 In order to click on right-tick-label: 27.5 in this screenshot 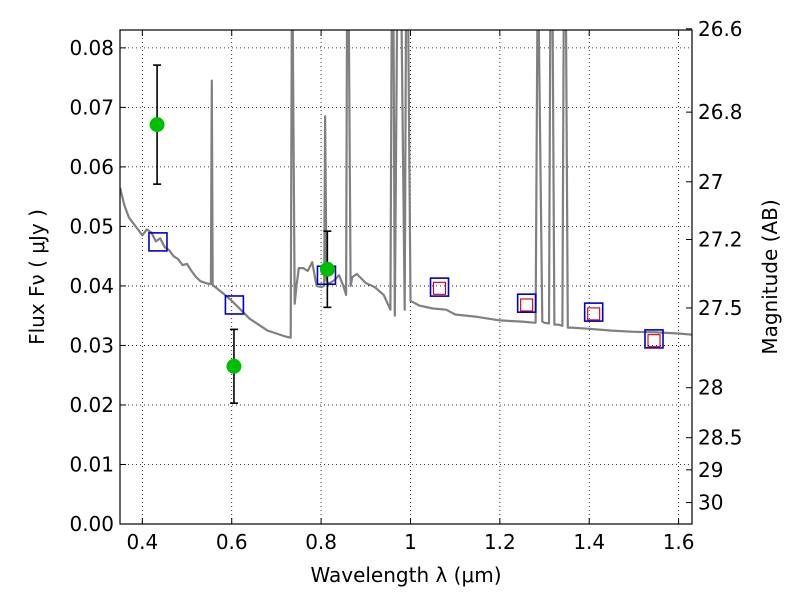, I will do `click(720, 308)`.